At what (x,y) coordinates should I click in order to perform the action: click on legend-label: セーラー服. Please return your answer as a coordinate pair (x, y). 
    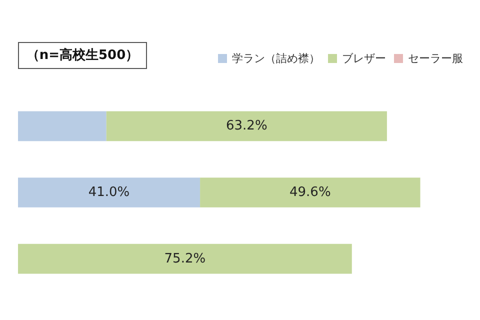
    Looking at the image, I should click on (435, 58).